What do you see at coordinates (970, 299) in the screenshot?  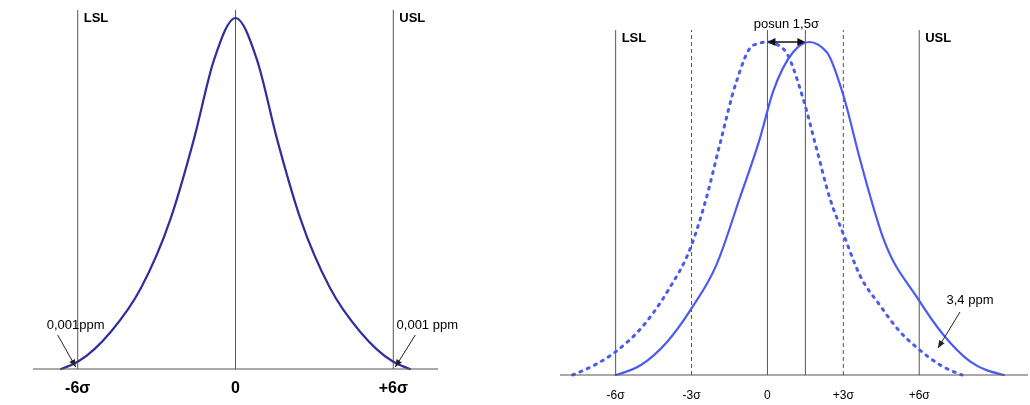 I see `annotation: 3,4 ppm` at bounding box center [970, 299].